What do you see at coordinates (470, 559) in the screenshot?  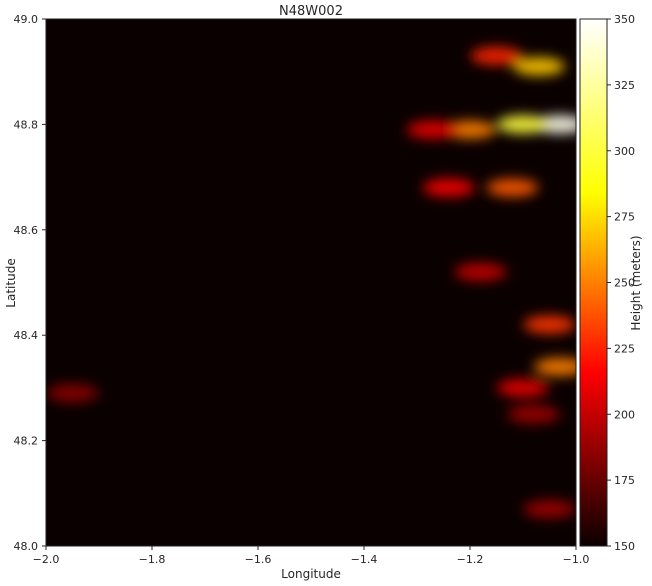 I see `x-tick-label: −1.2` at bounding box center [470, 559].